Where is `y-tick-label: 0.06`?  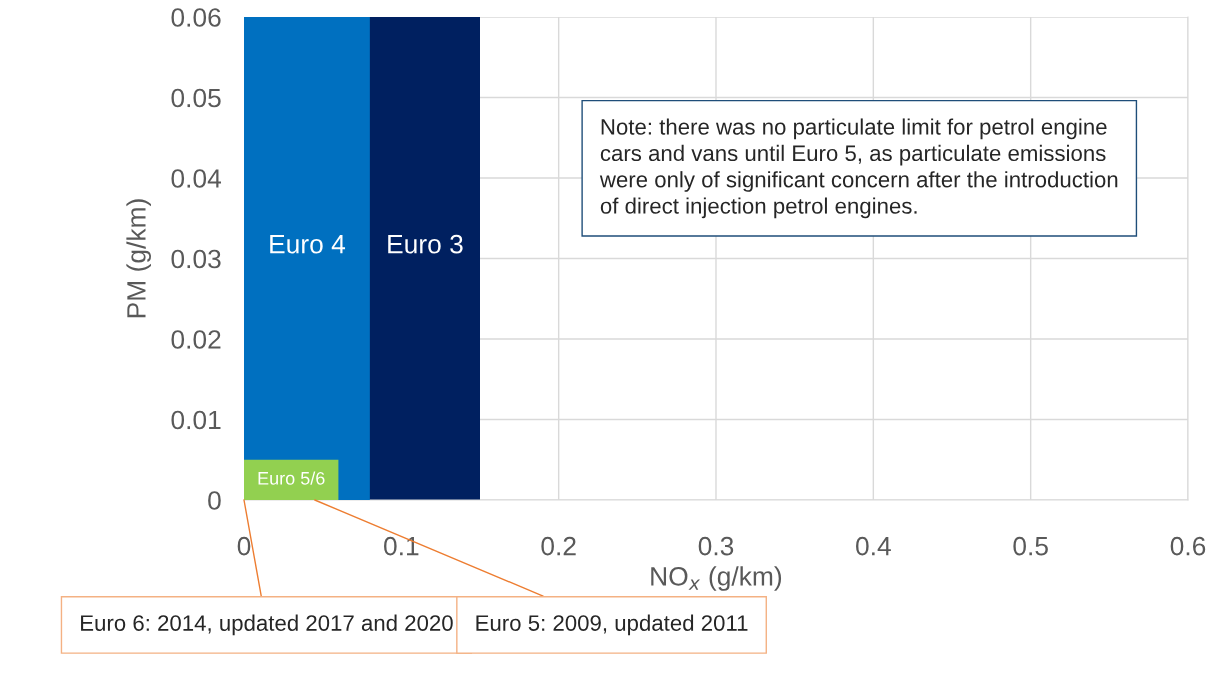 y-tick-label: 0.06 is located at coordinates (196, 17).